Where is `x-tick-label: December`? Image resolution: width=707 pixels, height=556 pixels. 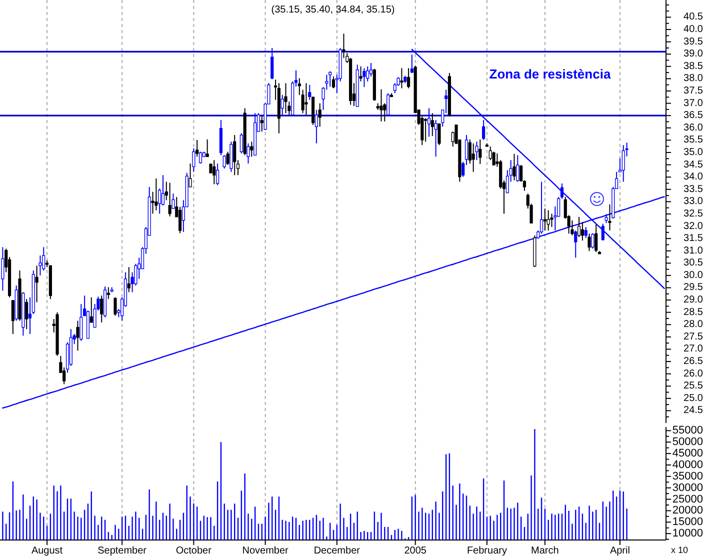 x-tick-label: December is located at coordinates (337, 551).